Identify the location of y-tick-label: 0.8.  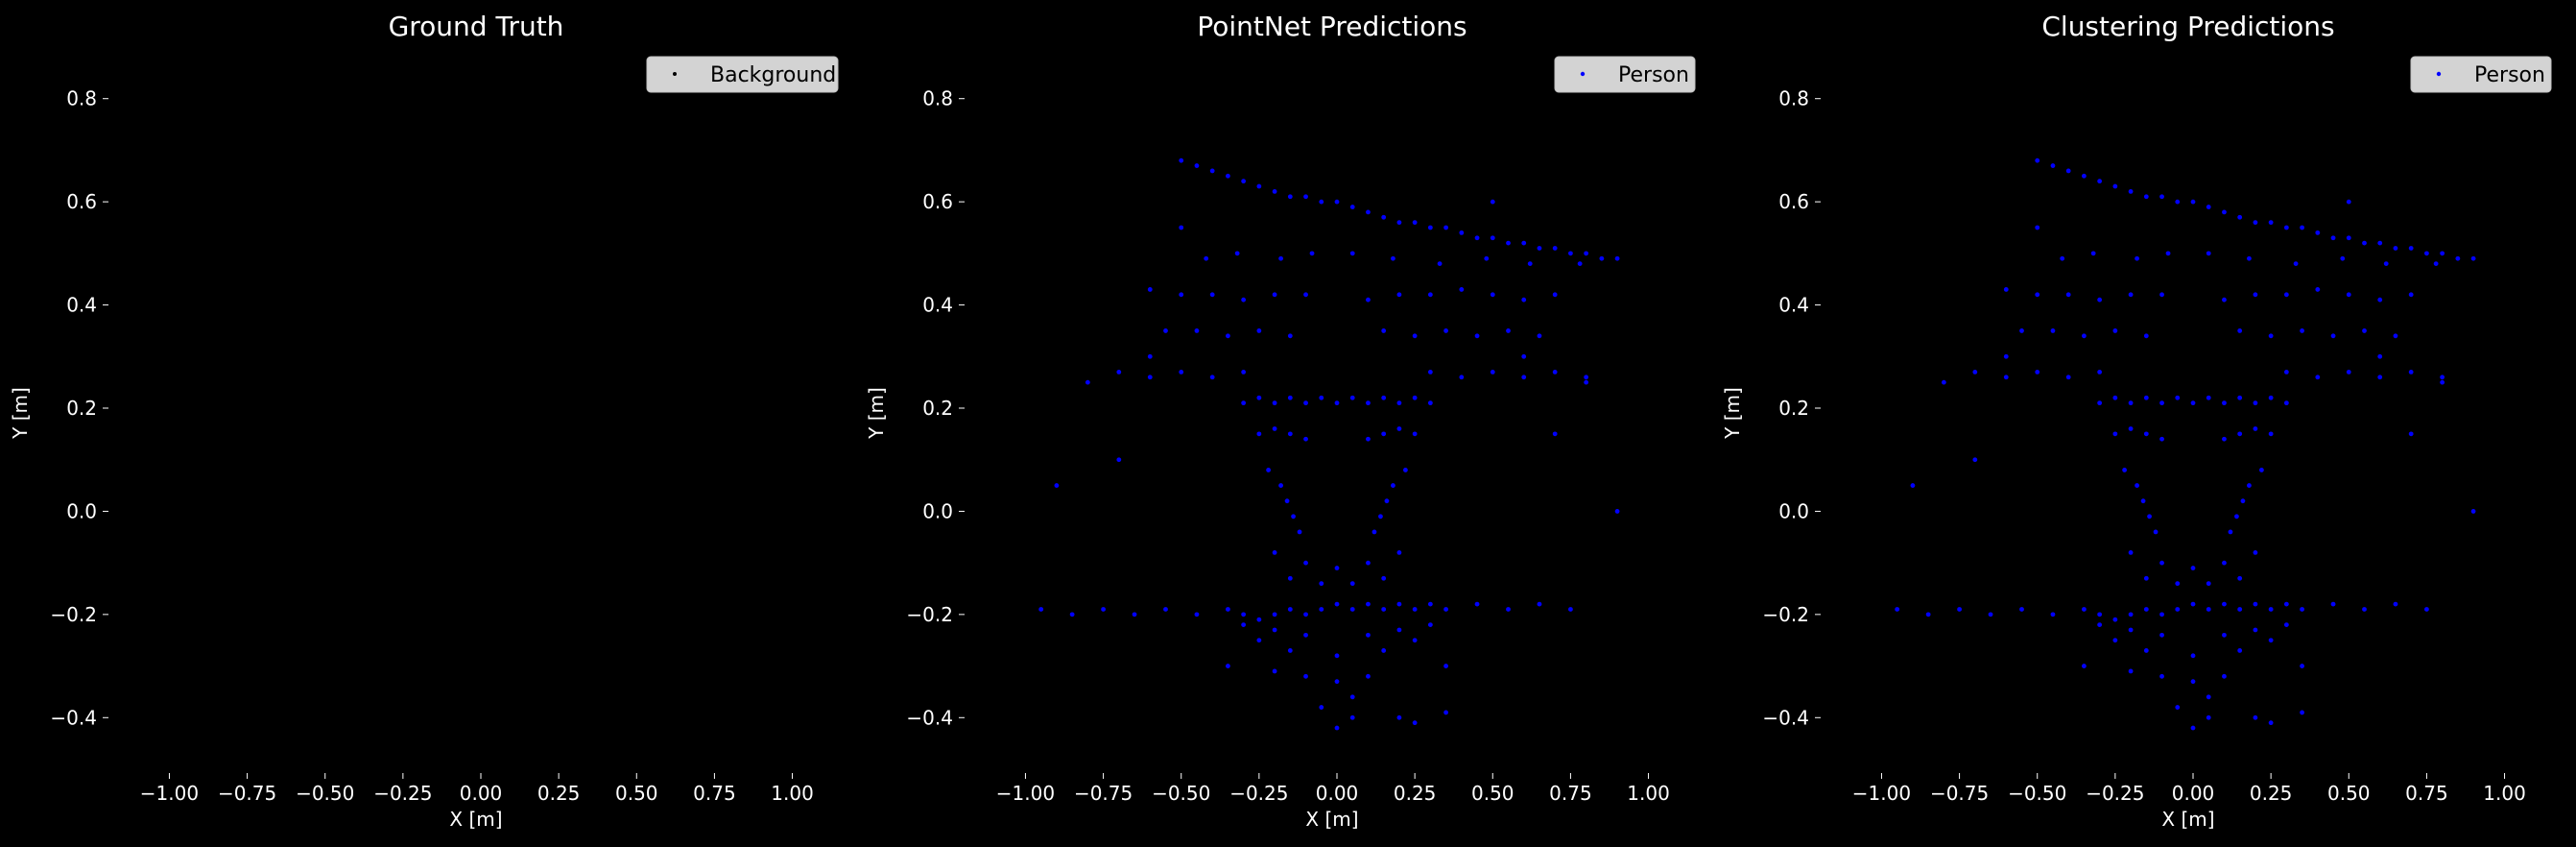
(937, 99).